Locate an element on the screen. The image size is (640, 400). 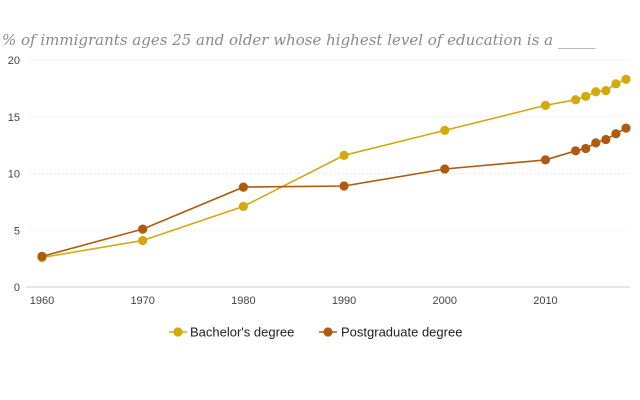
x-tick-label: 2010 is located at coordinates (545, 301).